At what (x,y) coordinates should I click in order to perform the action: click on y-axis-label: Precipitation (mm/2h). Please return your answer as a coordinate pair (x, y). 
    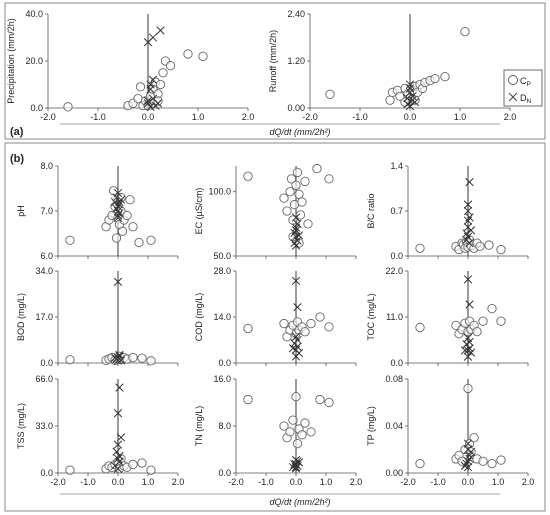
    Looking at the image, I should click on (11, 61).